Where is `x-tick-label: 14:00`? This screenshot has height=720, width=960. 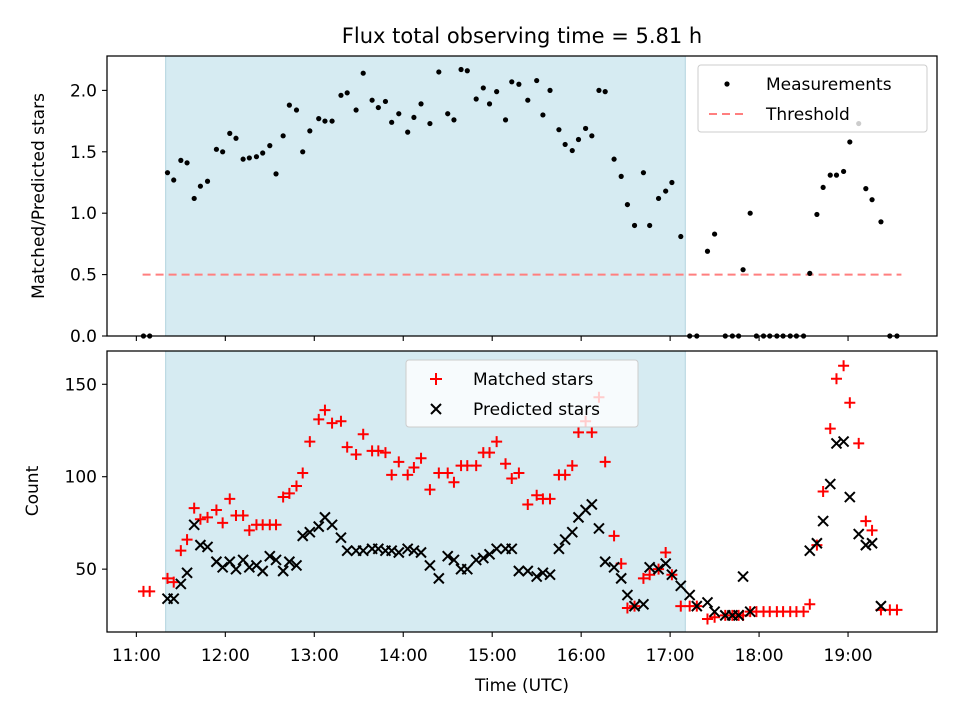 x-tick-label: 14:00 is located at coordinates (403, 656).